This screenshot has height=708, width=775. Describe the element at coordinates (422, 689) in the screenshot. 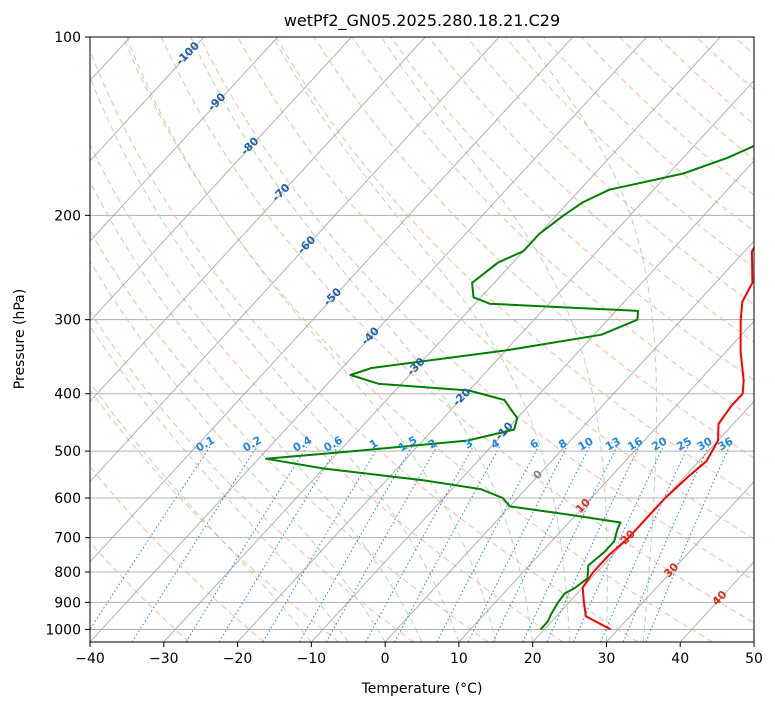

I see `x-axis-label: Temperature (°C)` at that location.